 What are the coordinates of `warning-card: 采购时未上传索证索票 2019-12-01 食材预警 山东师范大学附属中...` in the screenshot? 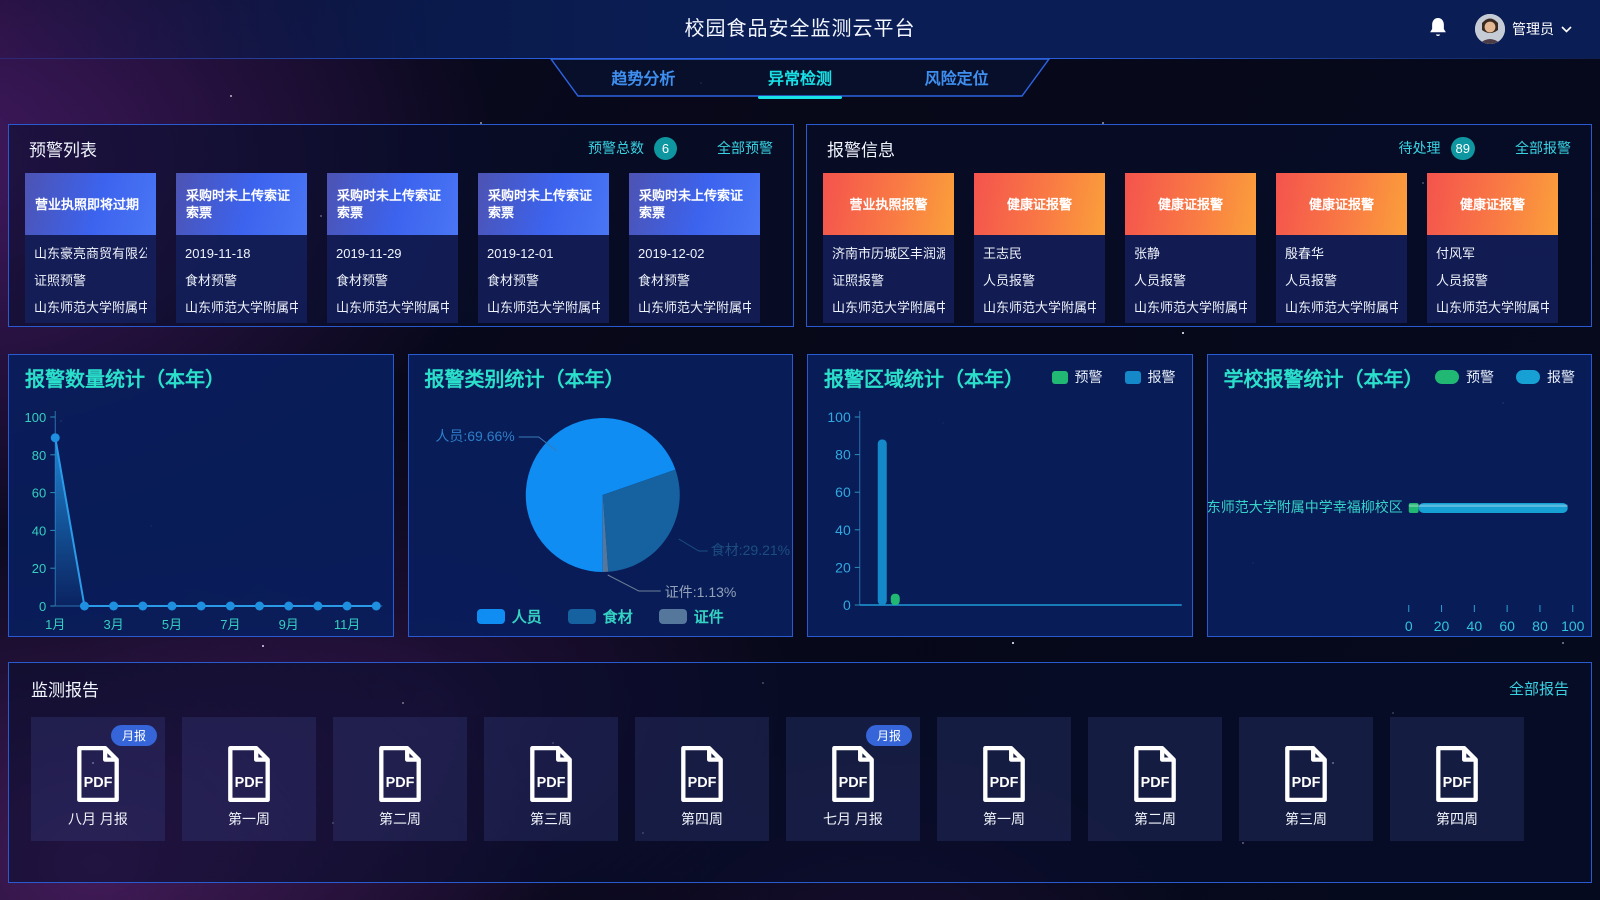 It's located at (543, 248).